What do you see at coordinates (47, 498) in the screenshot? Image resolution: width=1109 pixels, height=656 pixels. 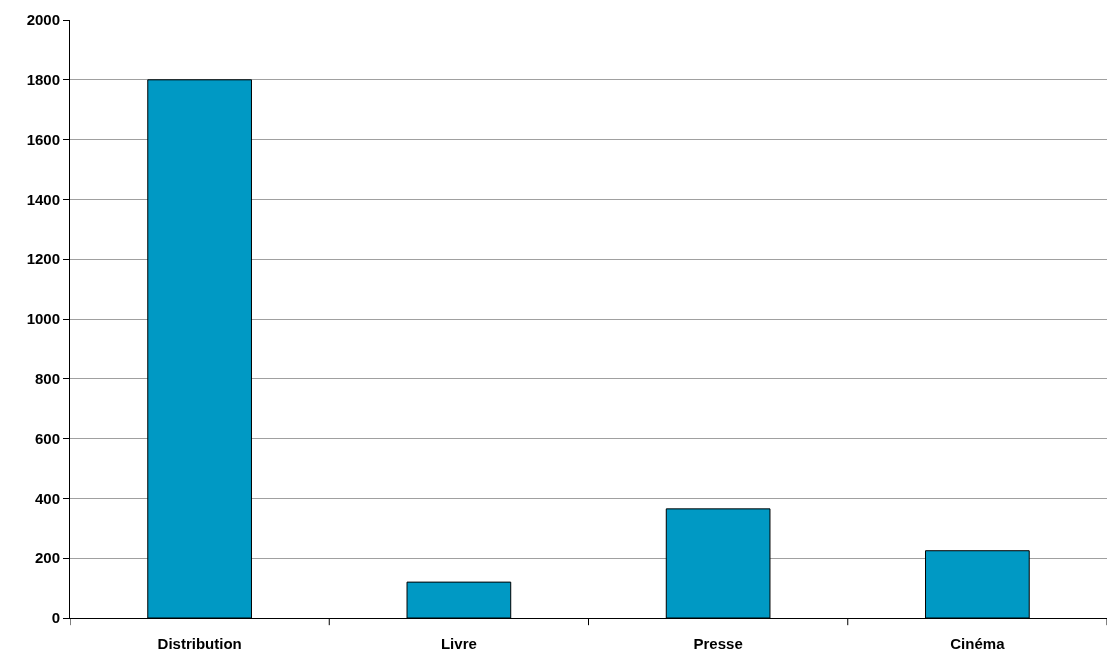 I see `y-tick-label: 400` at bounding box center [47, 498].